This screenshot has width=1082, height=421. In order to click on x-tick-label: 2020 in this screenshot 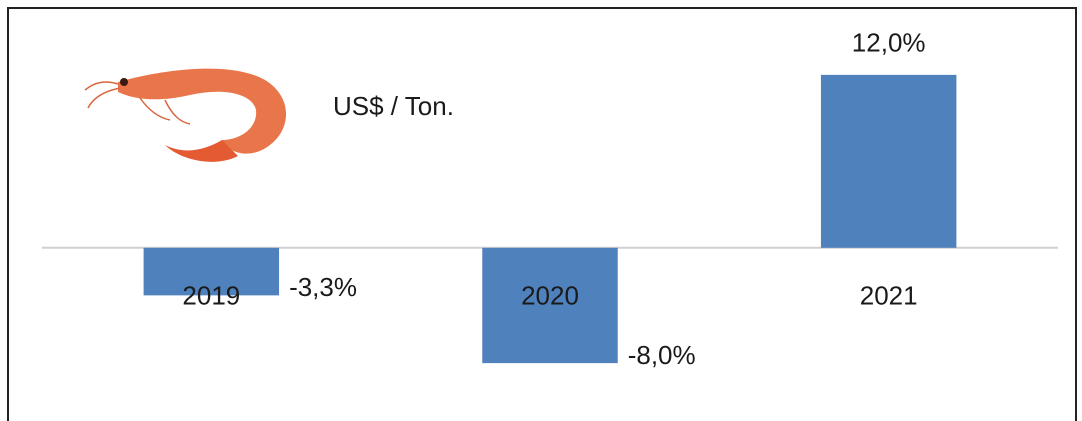, I will do `click(550, 296)`.